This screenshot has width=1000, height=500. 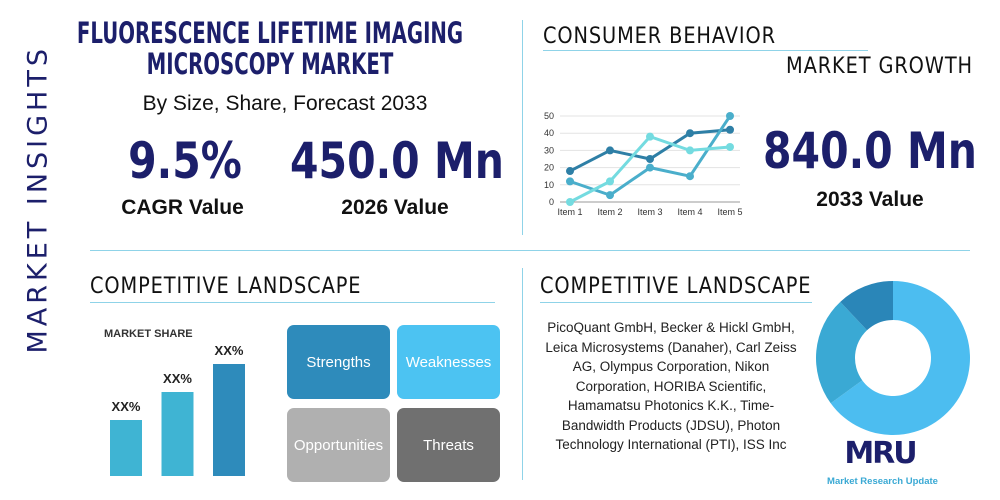 I want to click on swot-label: Weaknesses, so click(x=448, y=362).